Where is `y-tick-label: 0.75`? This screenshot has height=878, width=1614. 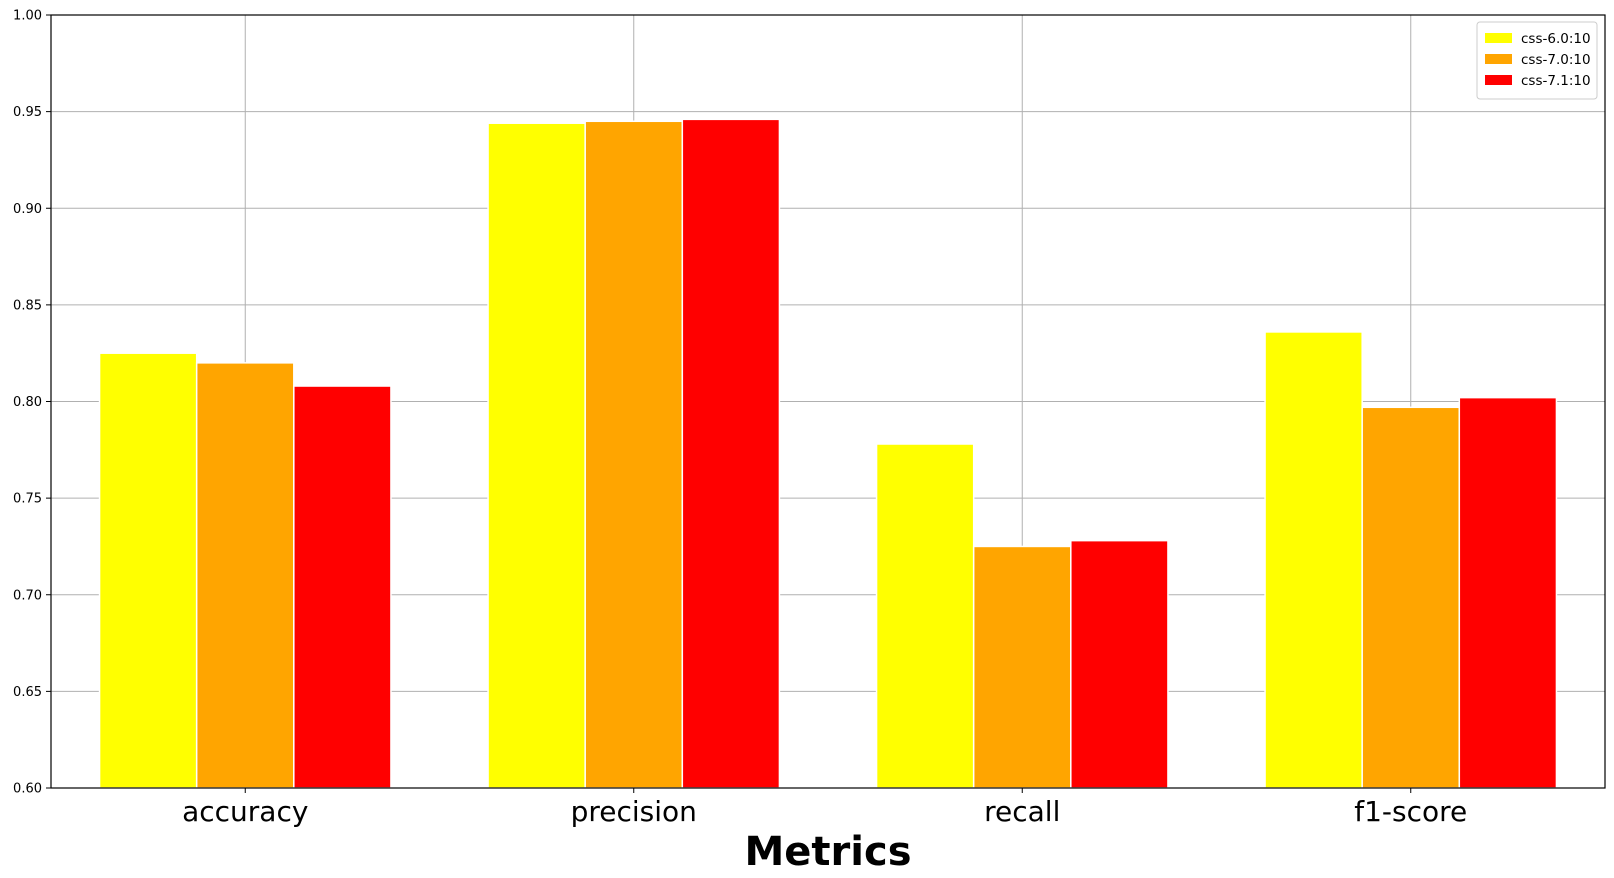
y-tick-label: 0.75 is located at coordinates (27, 499).